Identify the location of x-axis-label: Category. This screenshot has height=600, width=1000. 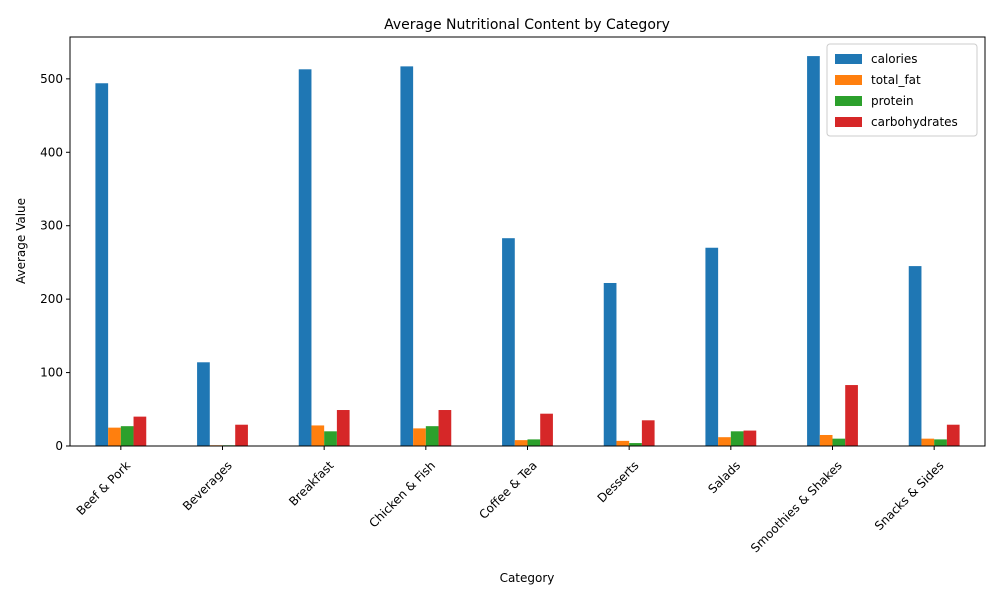
(527, 578).